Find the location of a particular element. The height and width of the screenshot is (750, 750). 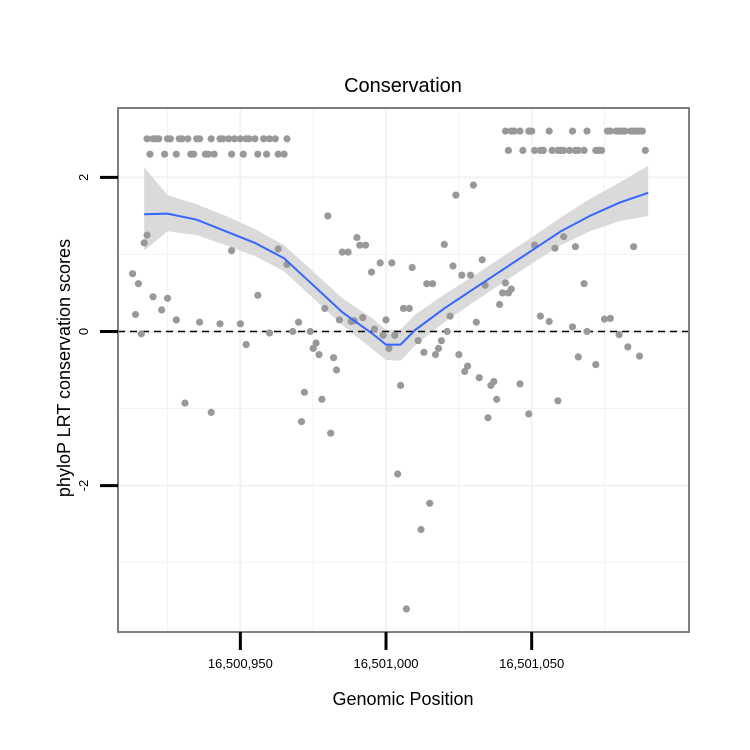

smooth-line-layer is located at coordinates (396, 268).